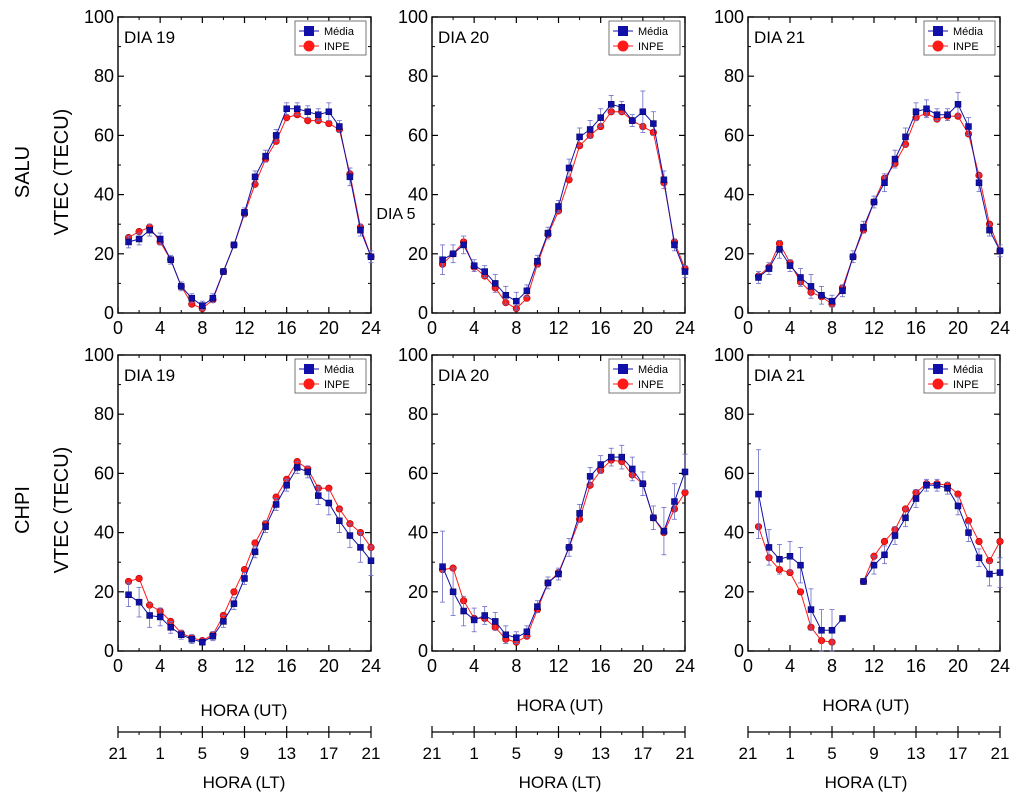 This screenshot has width=1016, height=796. I want to click on panel-title: DIA 21, so click(779, 375).